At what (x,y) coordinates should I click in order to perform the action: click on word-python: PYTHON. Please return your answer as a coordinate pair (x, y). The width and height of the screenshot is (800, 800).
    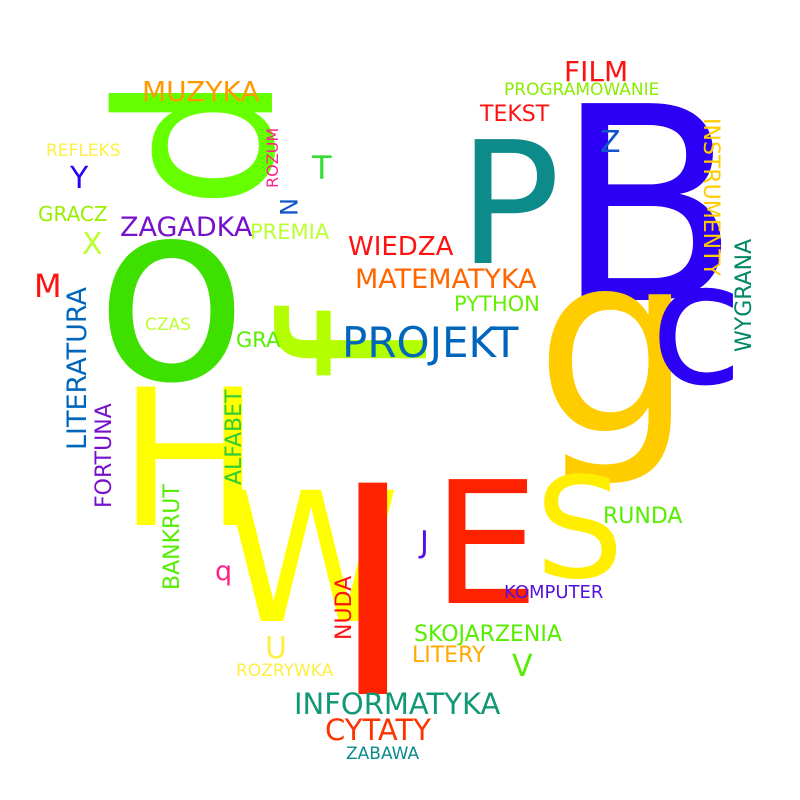
    Looking at the image, I should click on (497, 304).